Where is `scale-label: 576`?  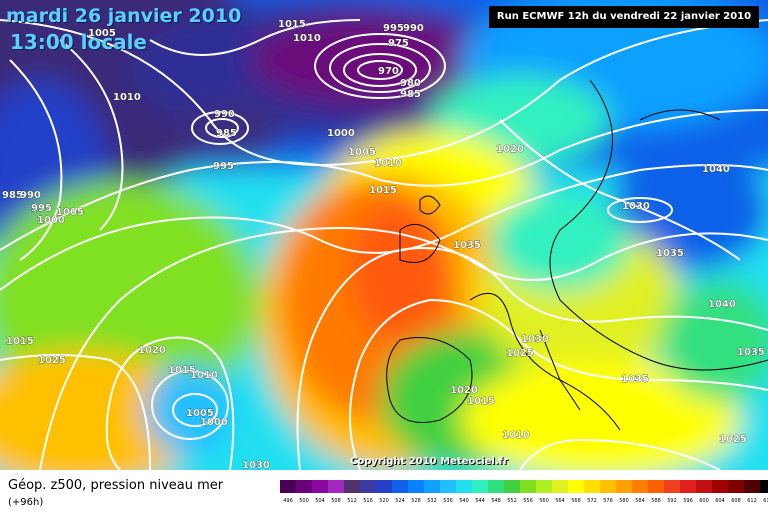
scale-label: 576 is located at coordinates (608, 501).